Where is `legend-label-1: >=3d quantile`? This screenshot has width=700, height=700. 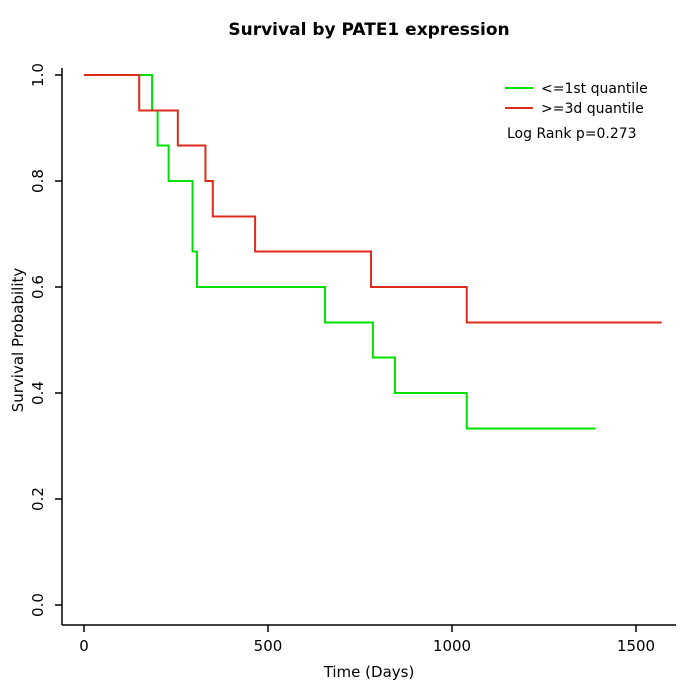 legend-label-1: >=3d quantile is located at coordinates (592, 109).